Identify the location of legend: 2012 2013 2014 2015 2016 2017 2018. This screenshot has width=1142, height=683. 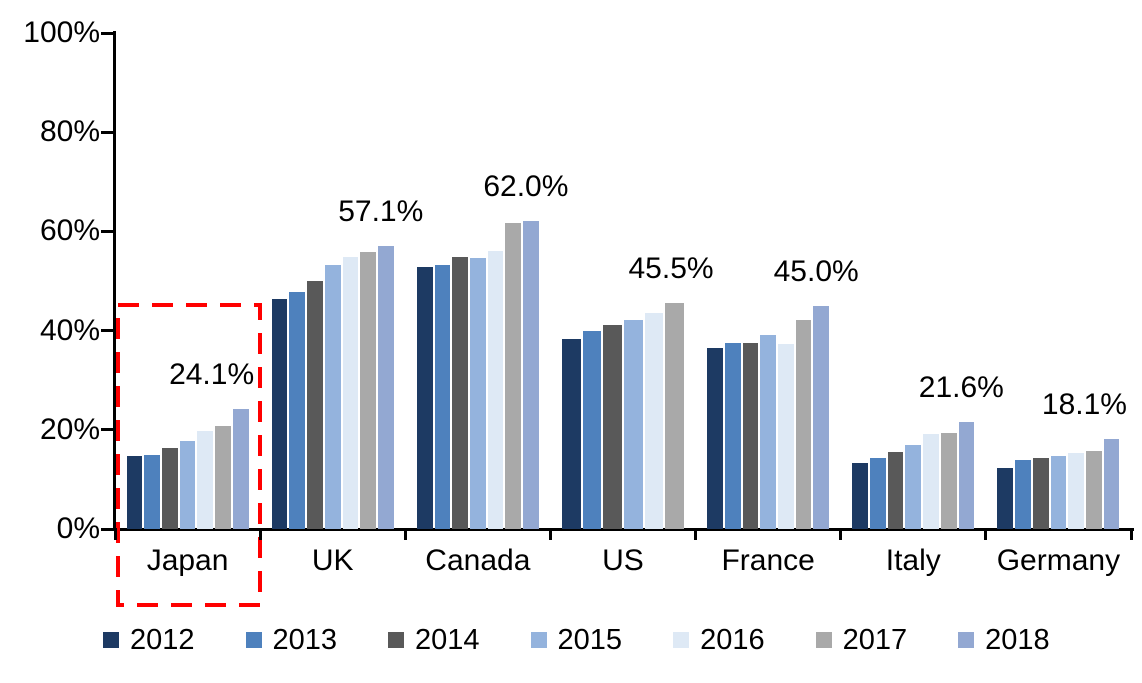
(576, 640).